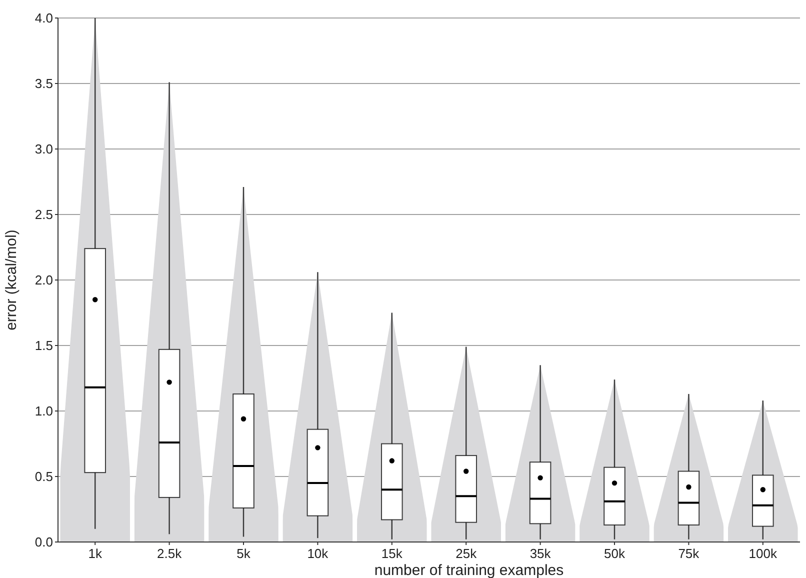 This screenshot has width=806, height=578. What do you see at coordinates (467, 553) in the screenshot?
I see `x-tick-label: 25k` at bounding box center [467, 553].